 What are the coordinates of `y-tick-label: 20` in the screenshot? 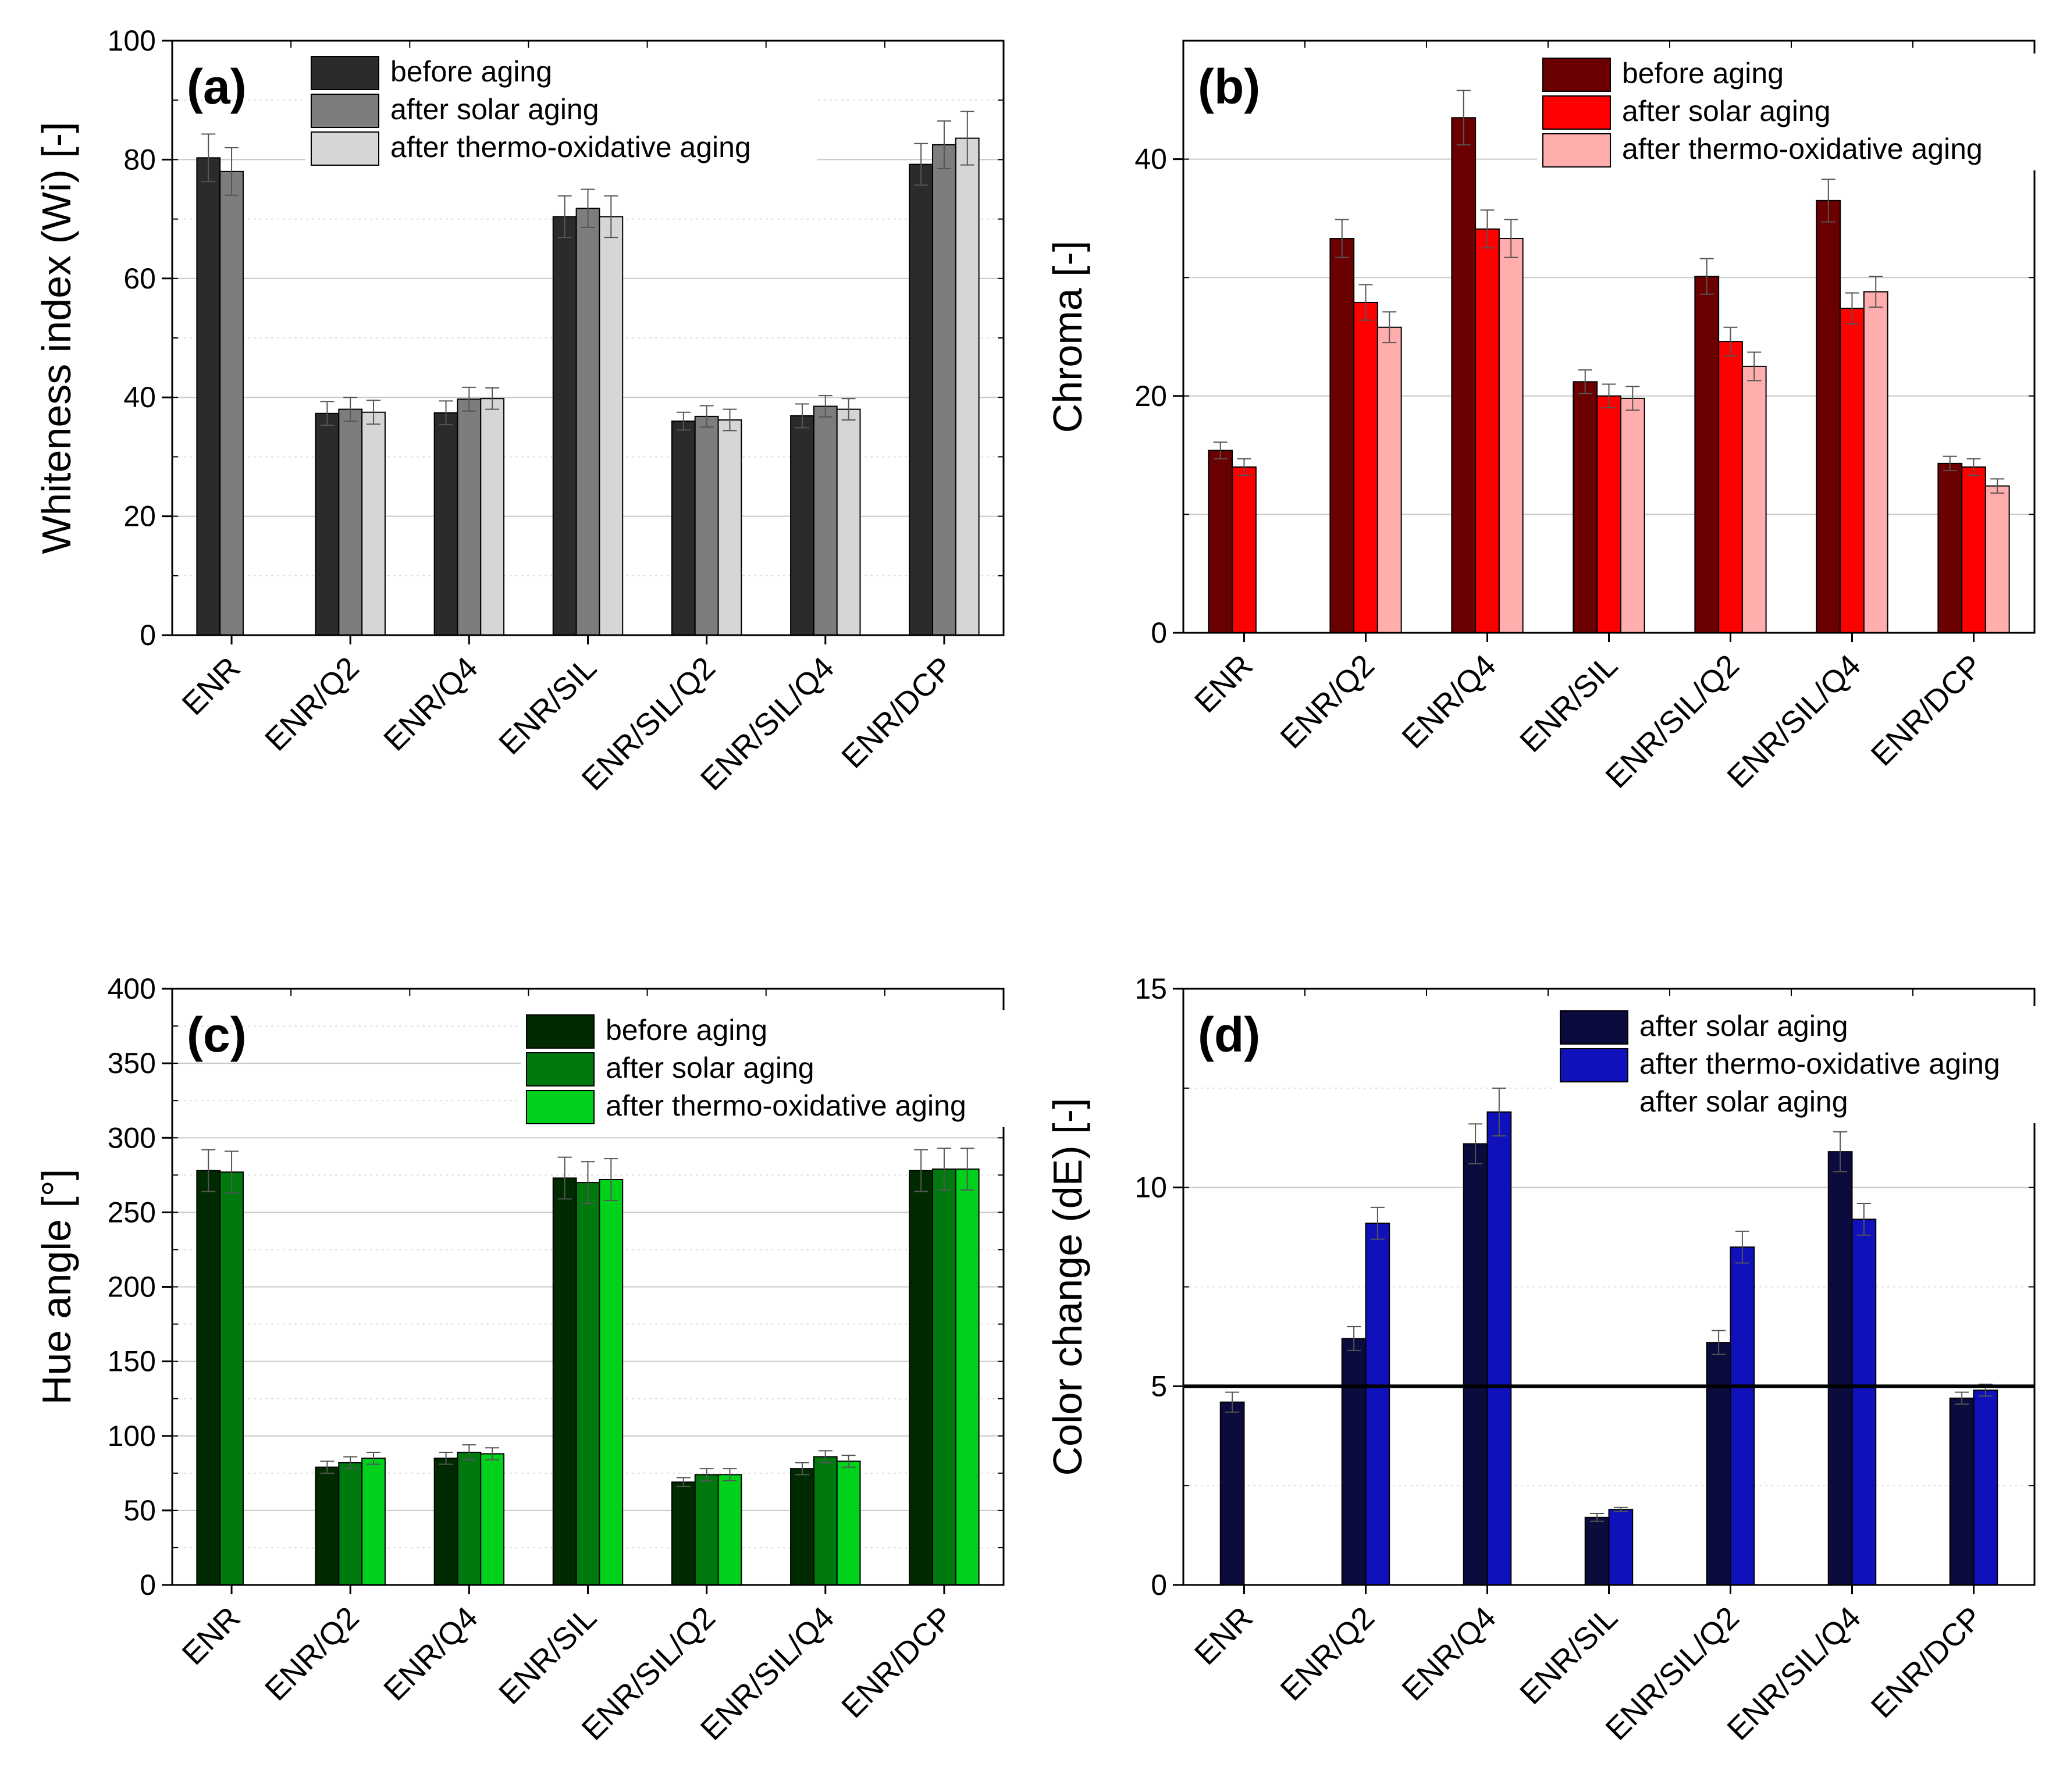 It's located at (139, 517).